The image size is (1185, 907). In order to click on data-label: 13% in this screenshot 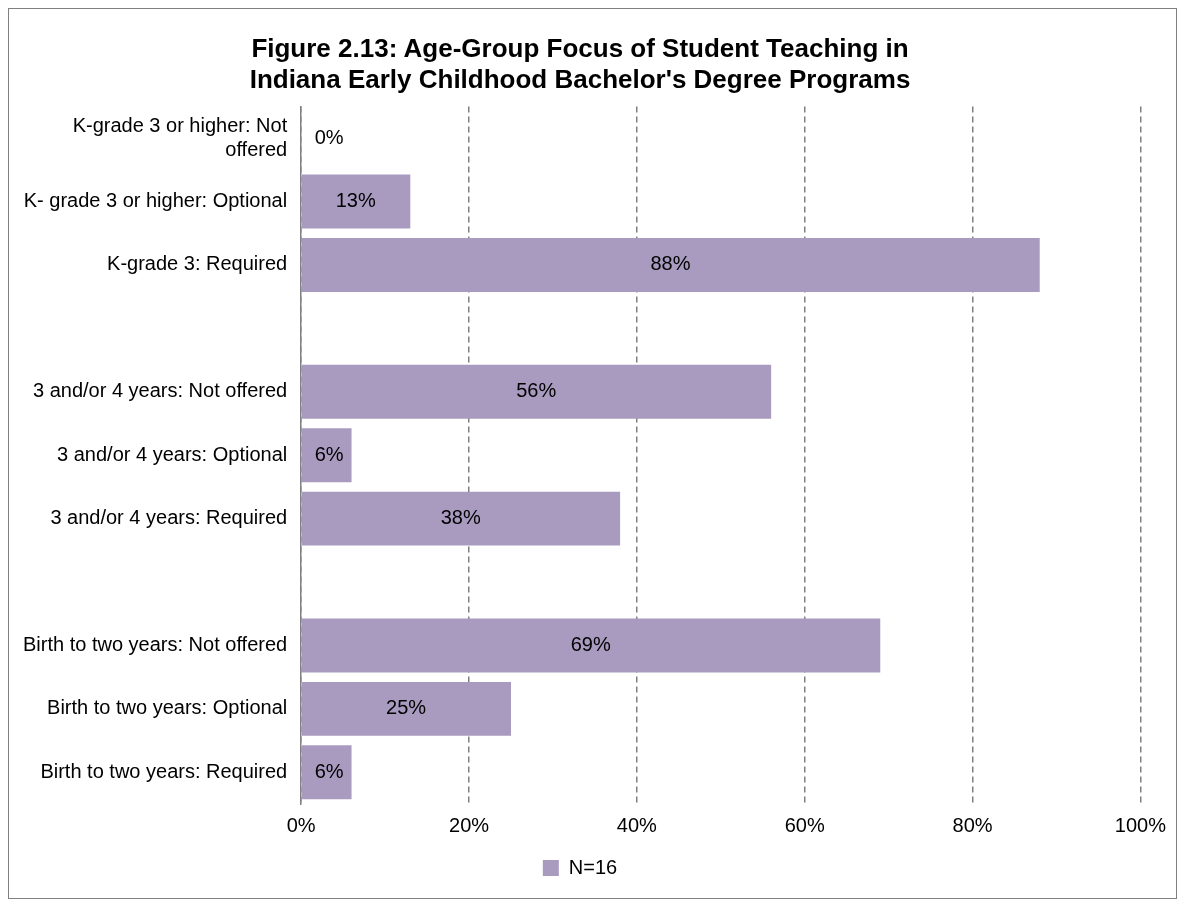, I will do `click(355, 200)`.